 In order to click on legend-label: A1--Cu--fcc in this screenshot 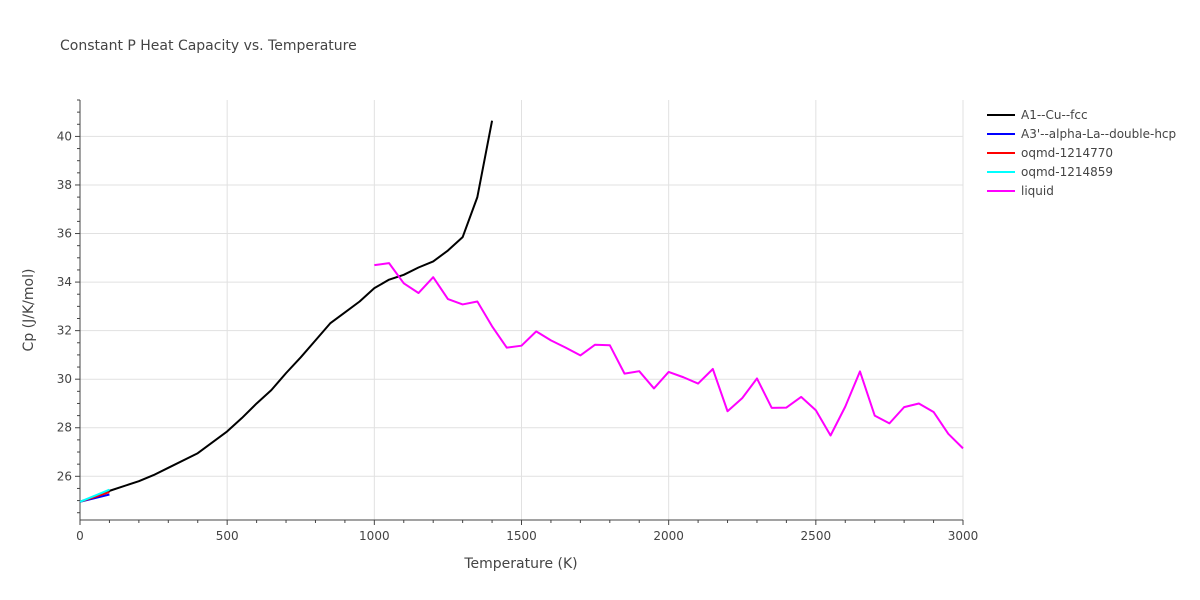, I will do `click(1054, 115)`.